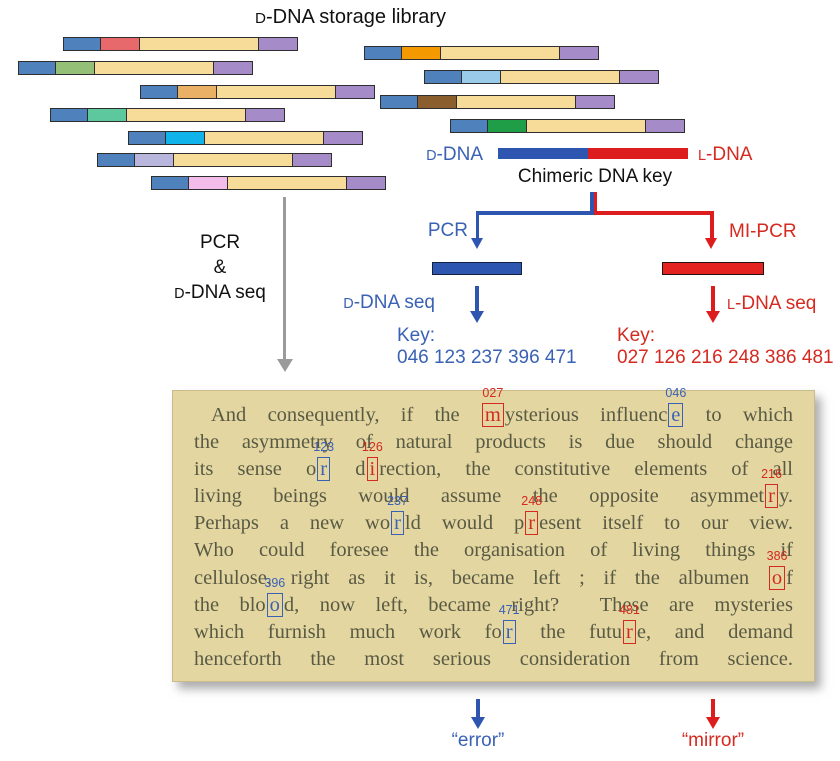  What do you see at coordinates (492, 406) in the screenshot?
I see `encoded-letter-box: m 027` at bounding box center [492, 406].